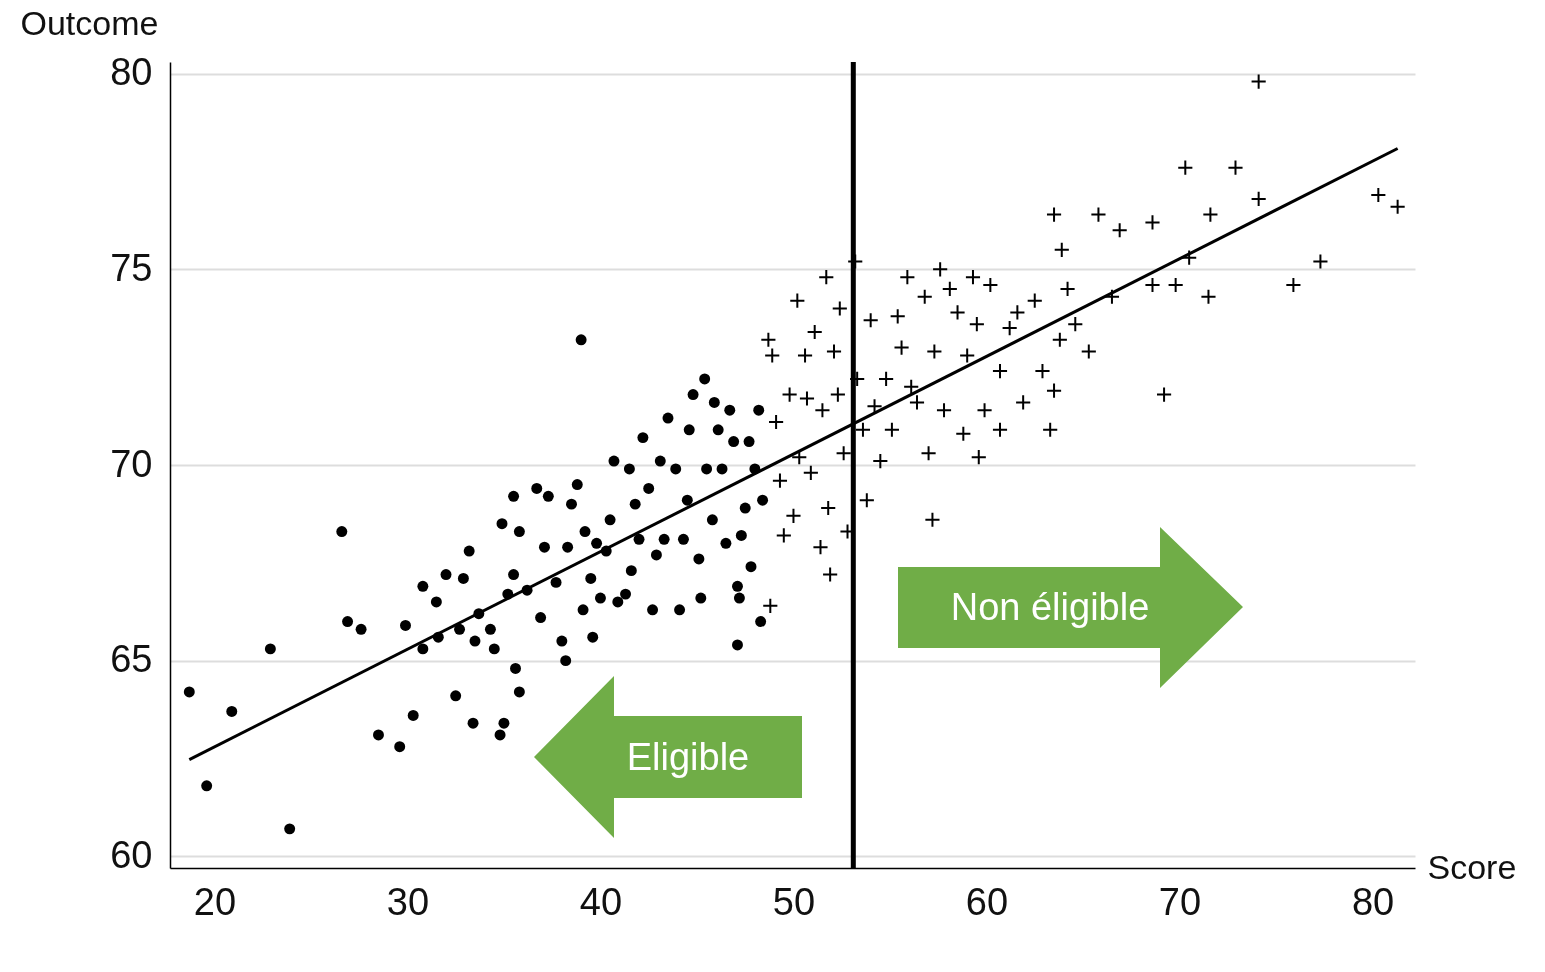  What do you see at coordinates (1050, 607) in the screenshot?
I see `annotation: Non éligible` at bounding box center [1050, 607].